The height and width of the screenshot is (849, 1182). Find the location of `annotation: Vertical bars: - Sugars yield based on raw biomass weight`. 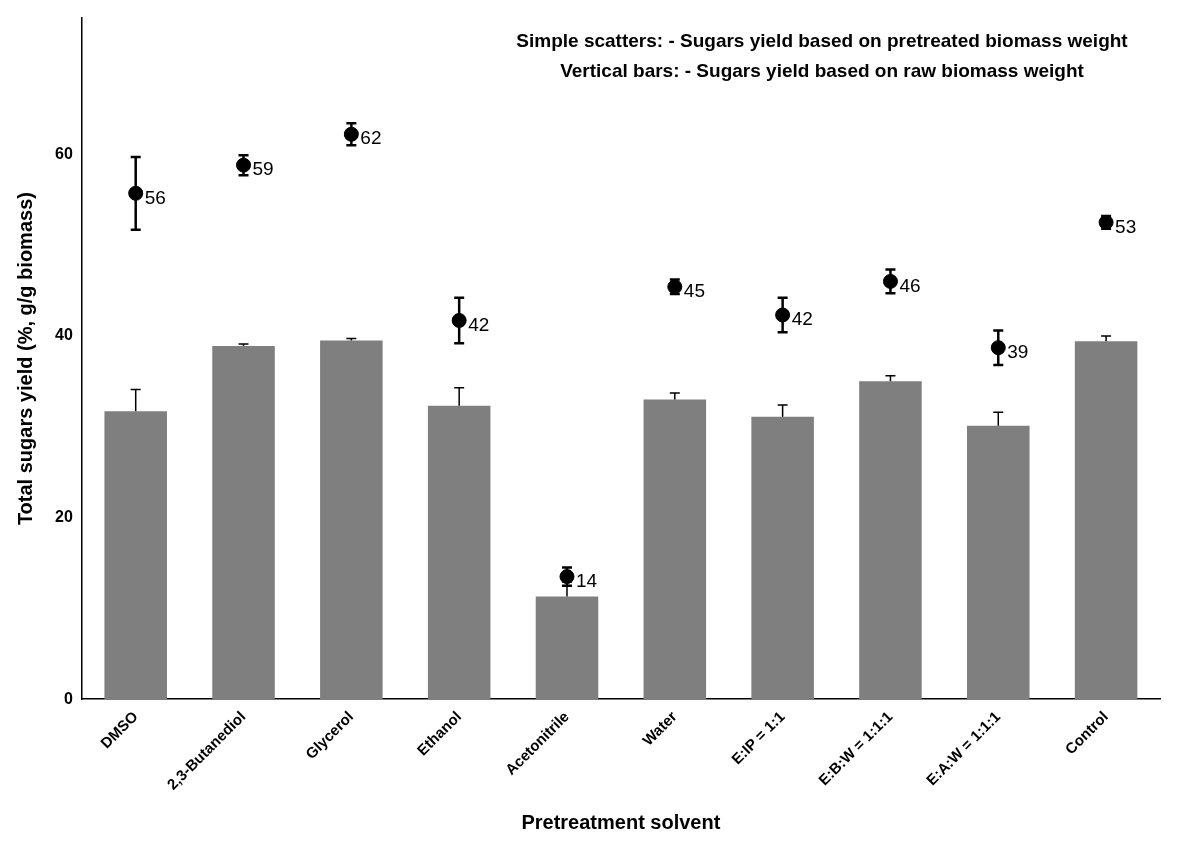

annotation: Vertical bars: - Sugars yield based on raw biomass weight is located at coordinates (822, 71).